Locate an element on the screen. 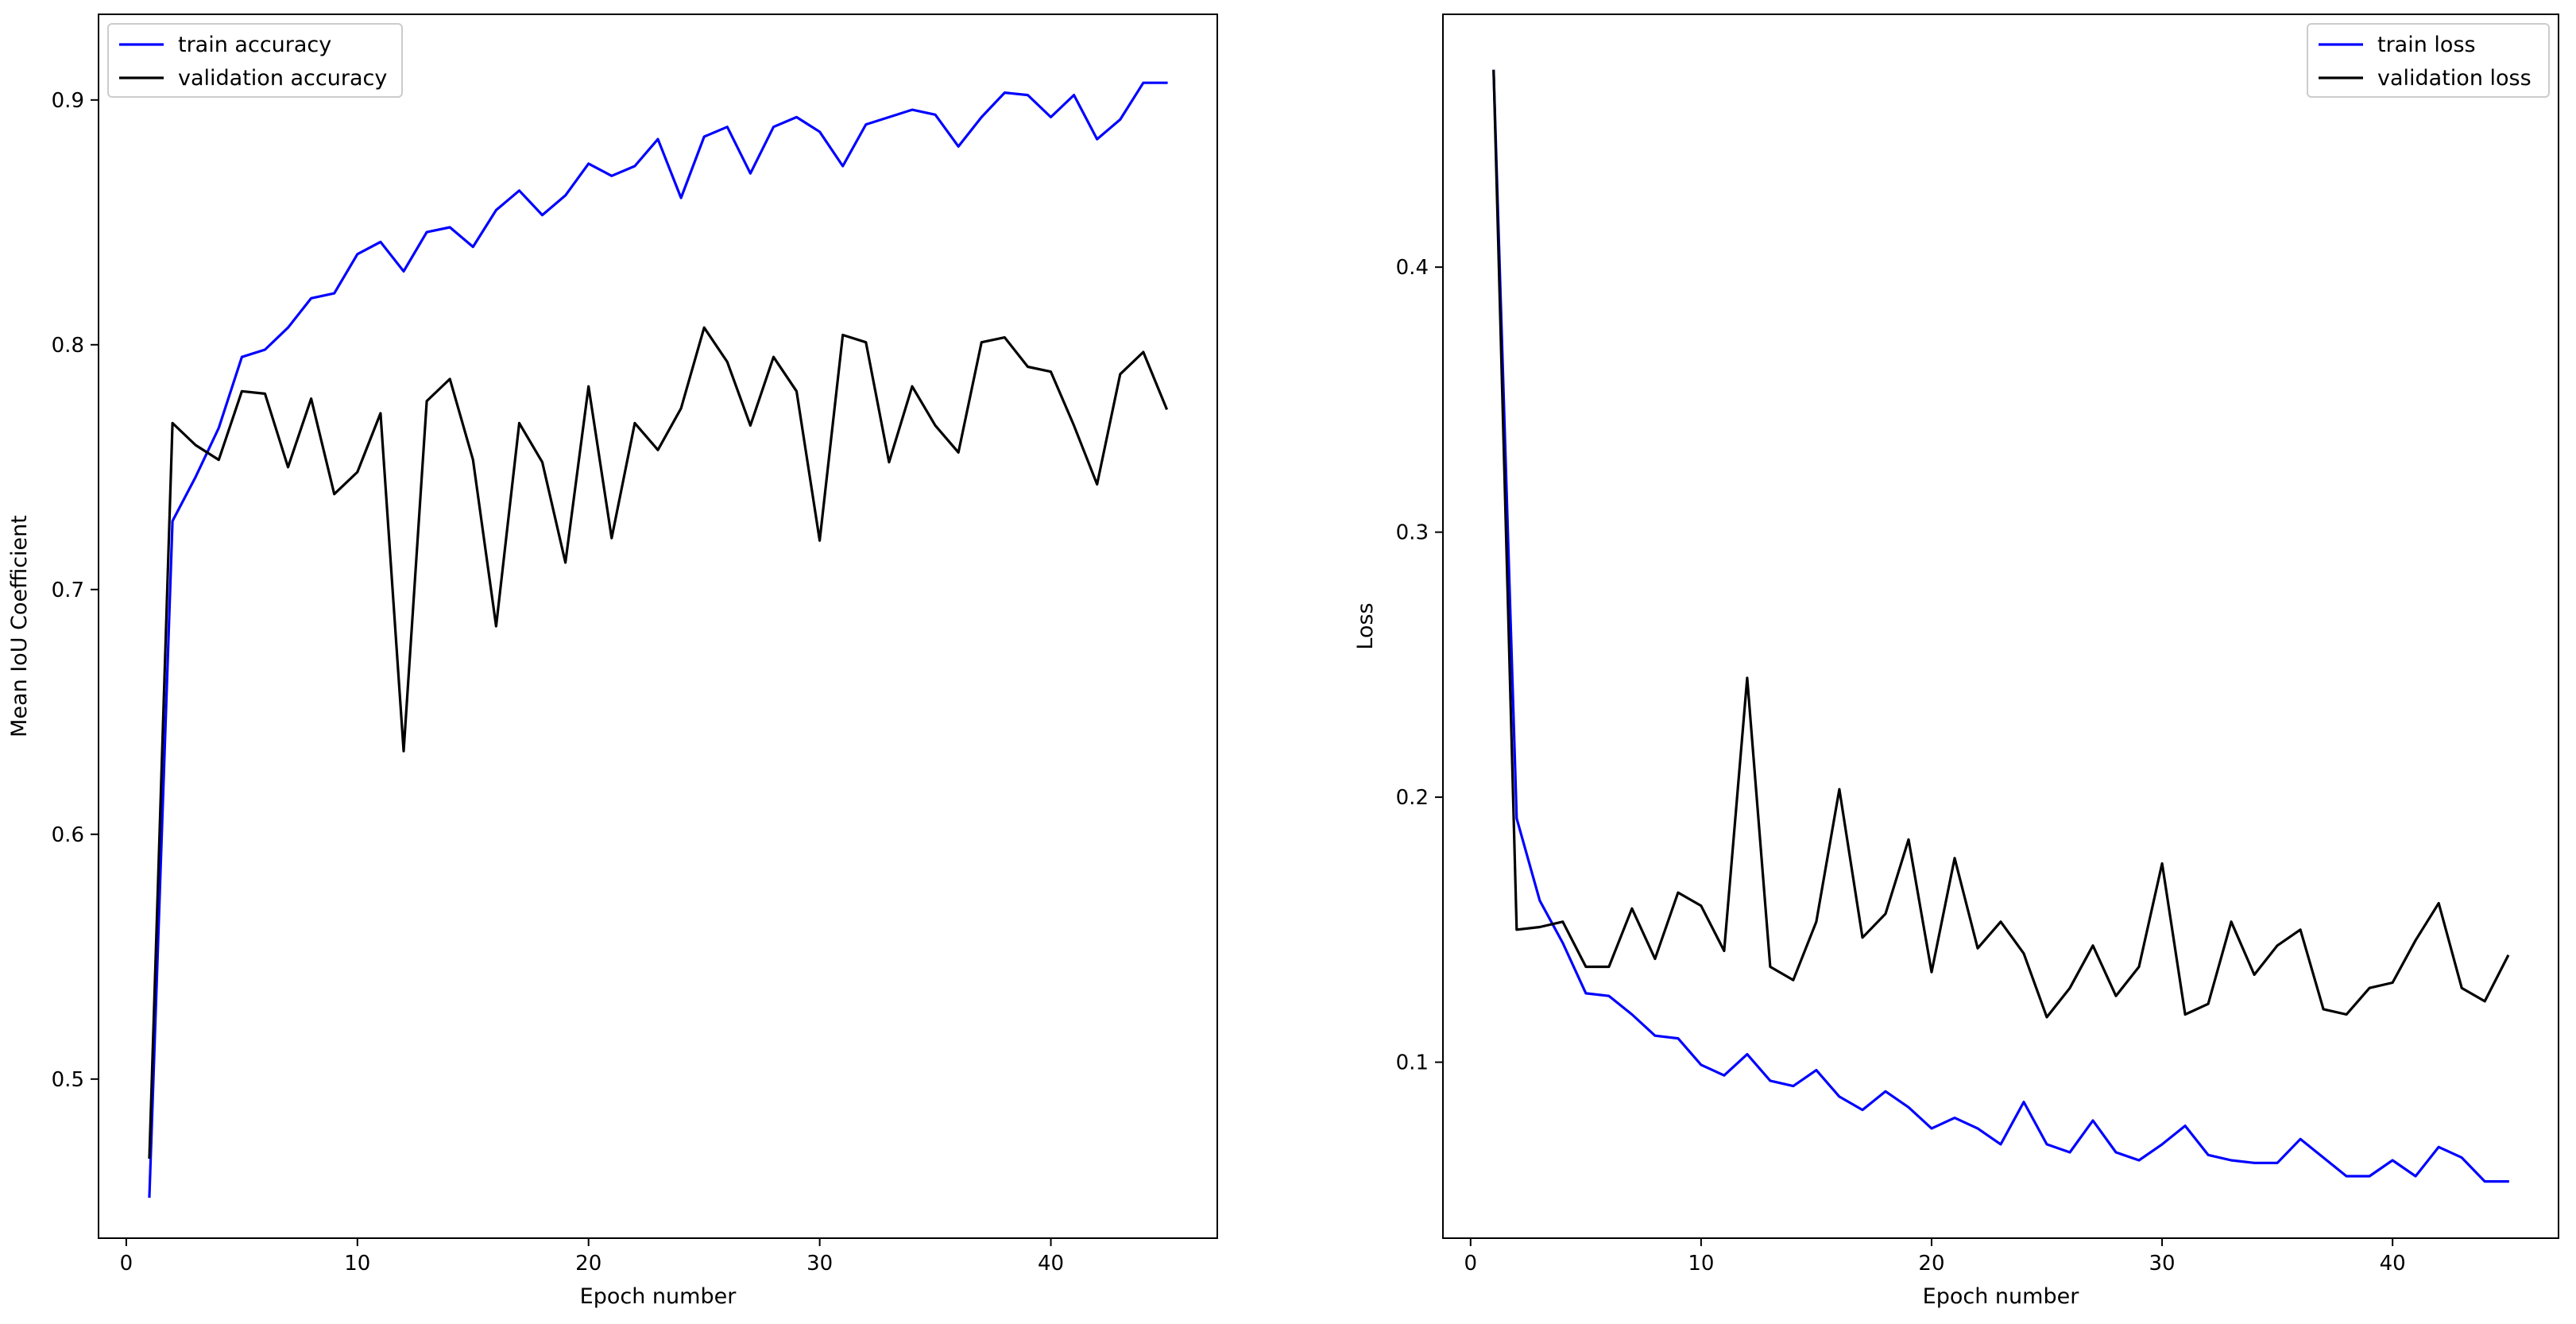 Image resolution: width=2576 pixels, height=1324 pixels. y-axis-title: Mean IoU Coefficient is located at coordinates (20, 626).